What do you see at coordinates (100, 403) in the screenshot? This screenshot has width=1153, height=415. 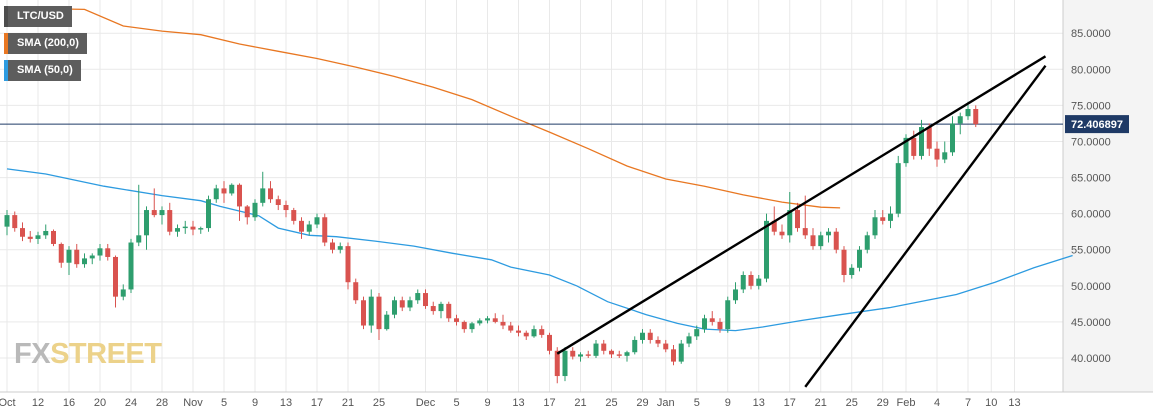 I see `x-tick-label: 20` at bounding box center [100, 403].